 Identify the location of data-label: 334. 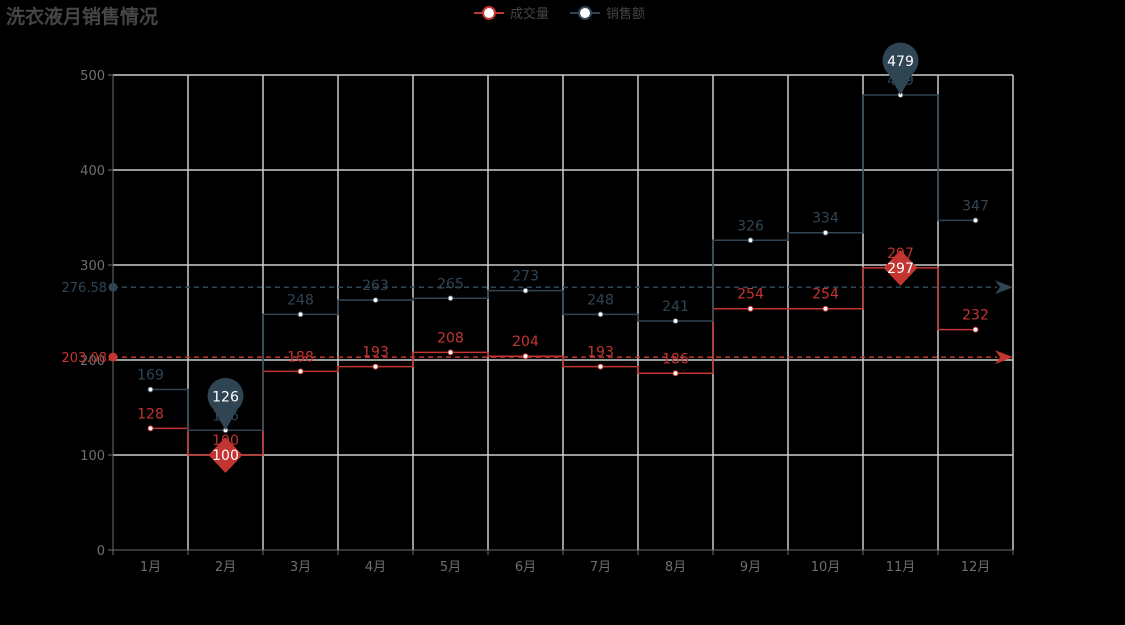
(825, 219).